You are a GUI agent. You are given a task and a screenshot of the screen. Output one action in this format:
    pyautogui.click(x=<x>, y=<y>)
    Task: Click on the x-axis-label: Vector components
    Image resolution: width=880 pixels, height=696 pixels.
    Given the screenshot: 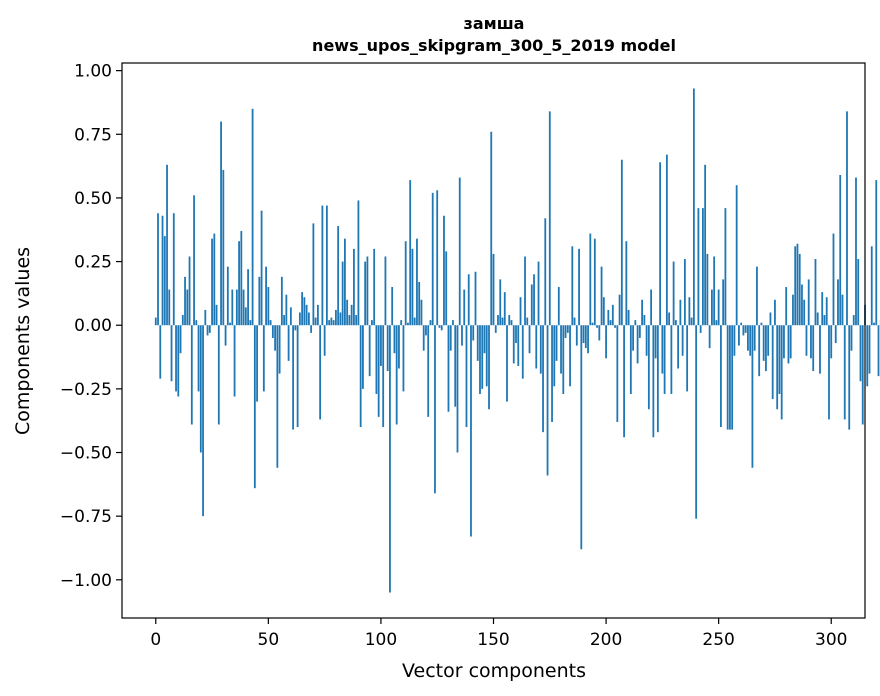 What is the action you would take?
    pyautogui.click(x=494, y=671)
    